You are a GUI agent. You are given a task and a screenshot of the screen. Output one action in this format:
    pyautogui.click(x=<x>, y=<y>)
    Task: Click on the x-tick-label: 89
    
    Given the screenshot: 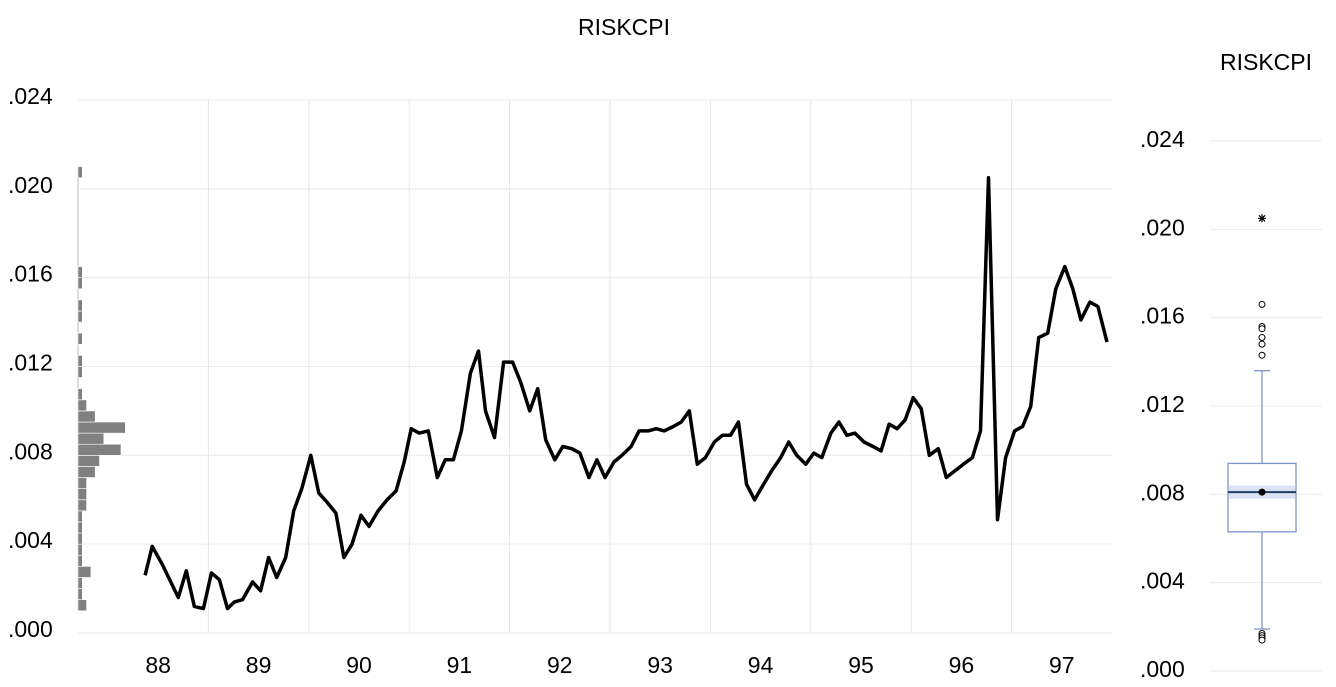 What is the action you would take?
    pyautogui.click(x=259, y=665)
    